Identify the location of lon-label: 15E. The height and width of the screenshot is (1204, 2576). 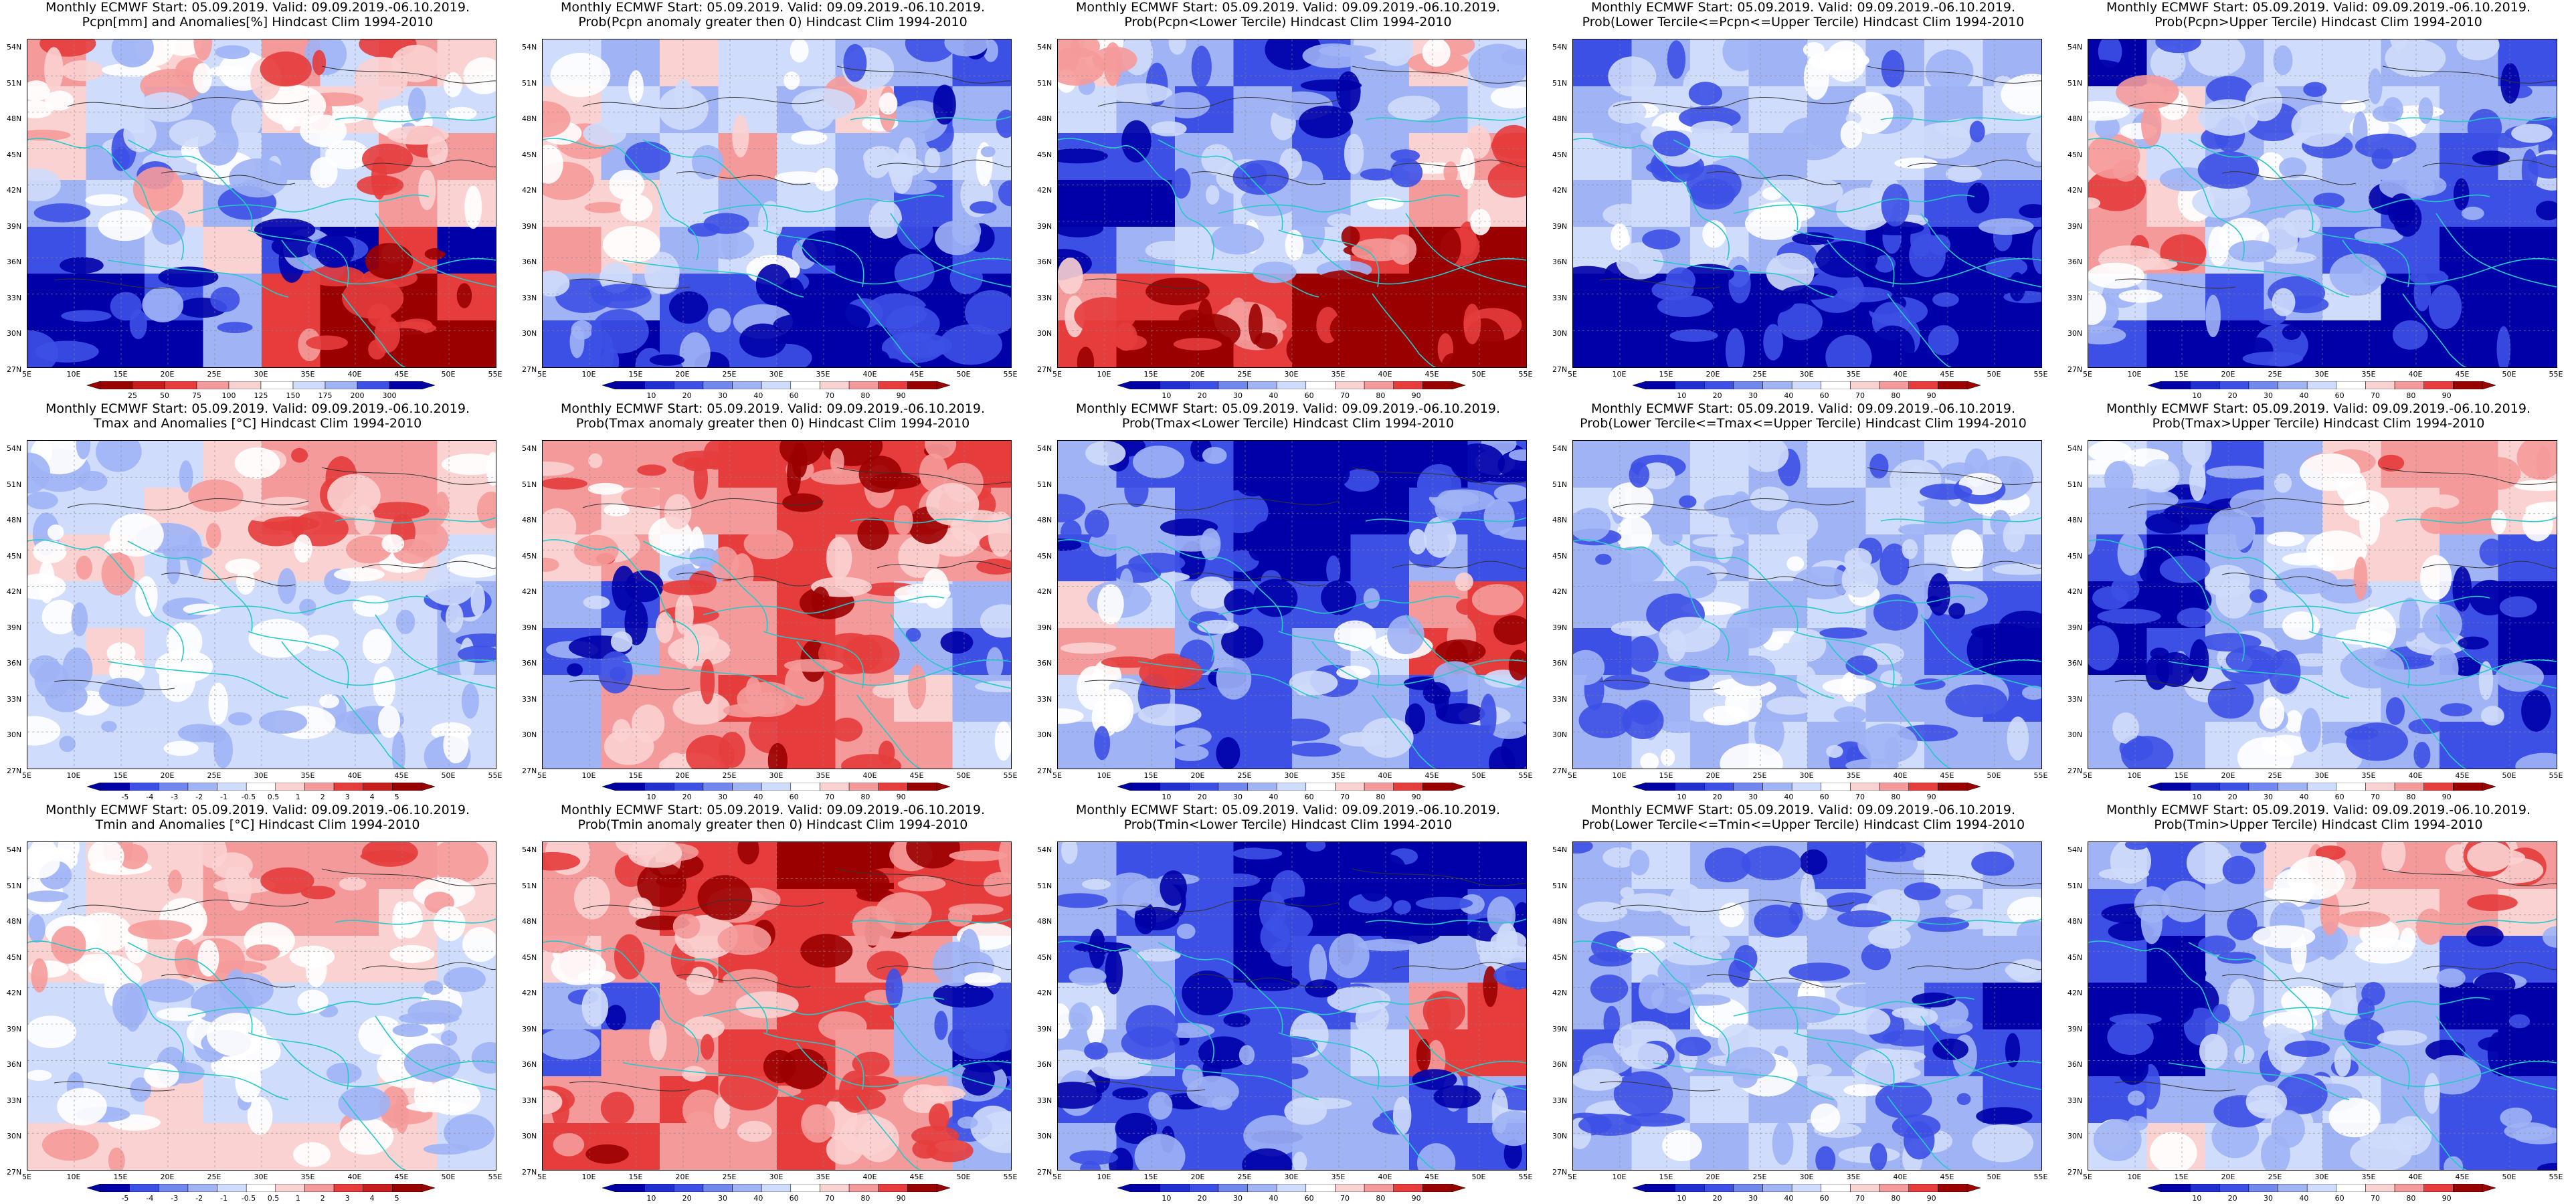
(1666, 1177).